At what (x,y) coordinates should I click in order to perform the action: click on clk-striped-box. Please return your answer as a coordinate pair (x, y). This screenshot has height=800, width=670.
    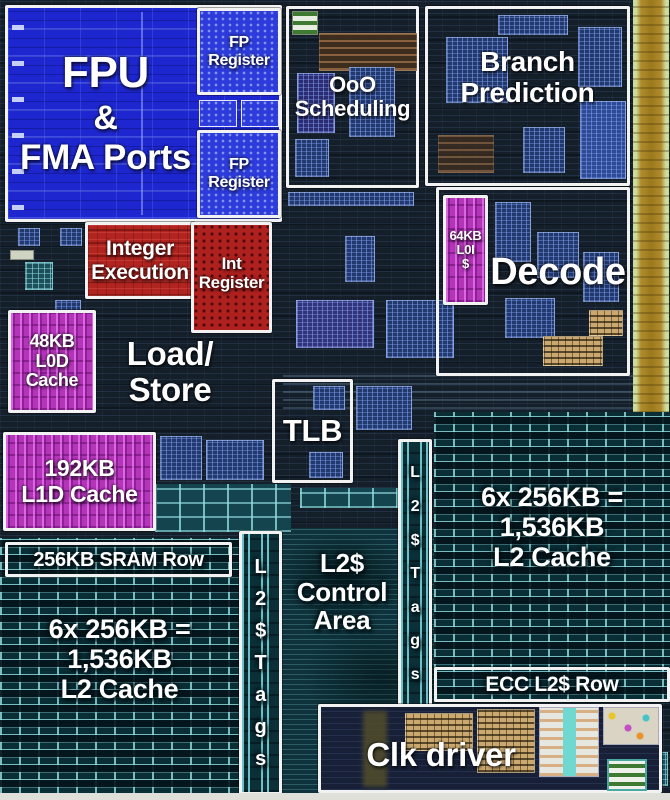
    Looking at the image, I should click on (627, 775).